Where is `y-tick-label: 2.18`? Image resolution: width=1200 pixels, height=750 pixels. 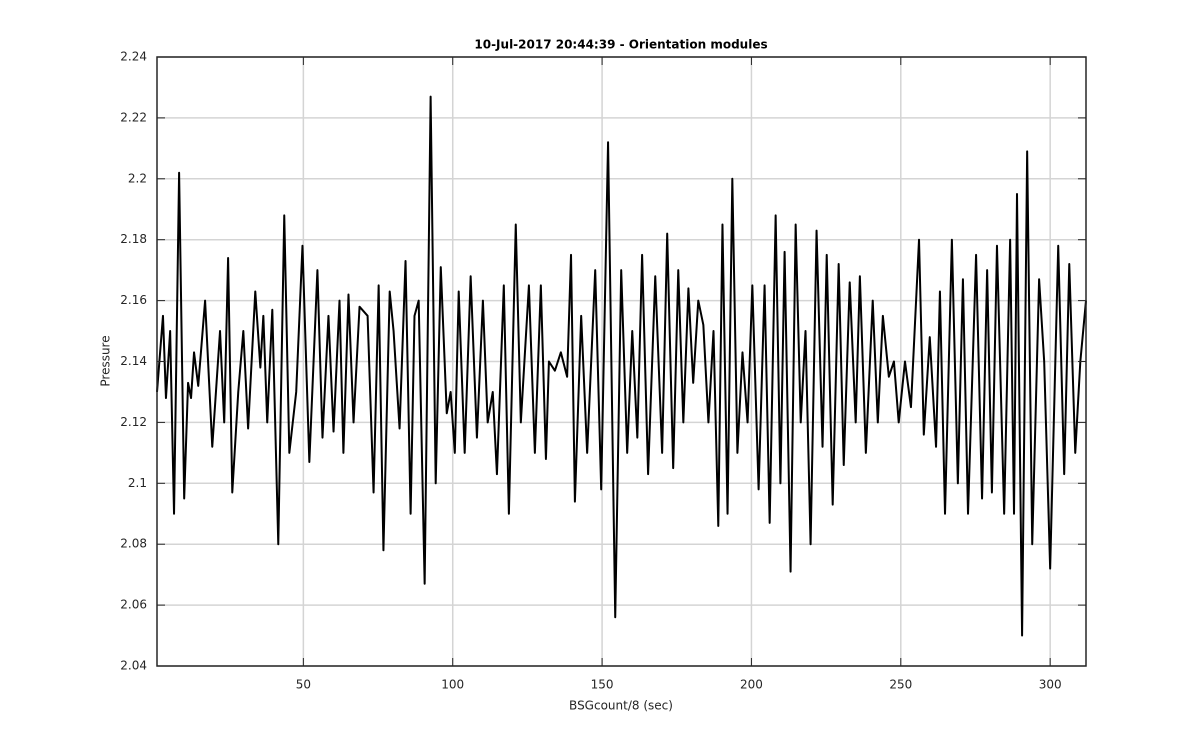
y-tick-label: 2.18 is located at coordinates (133, 239).